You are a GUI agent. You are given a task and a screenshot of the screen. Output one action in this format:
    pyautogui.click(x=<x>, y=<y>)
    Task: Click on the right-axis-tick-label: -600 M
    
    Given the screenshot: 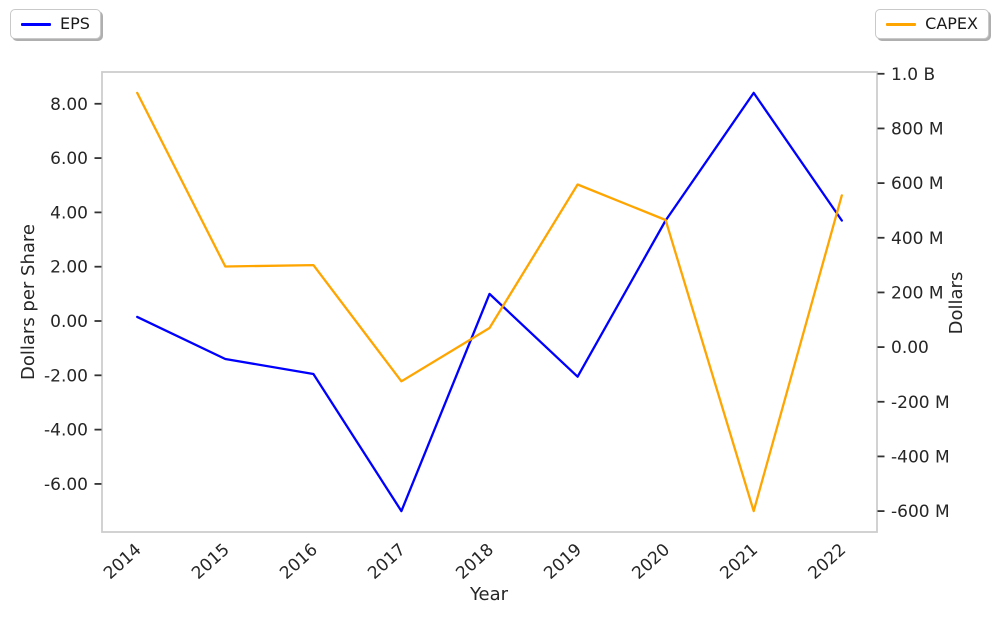 What is the action you would take?
    pyautogui.click(x=920, y=512)
    